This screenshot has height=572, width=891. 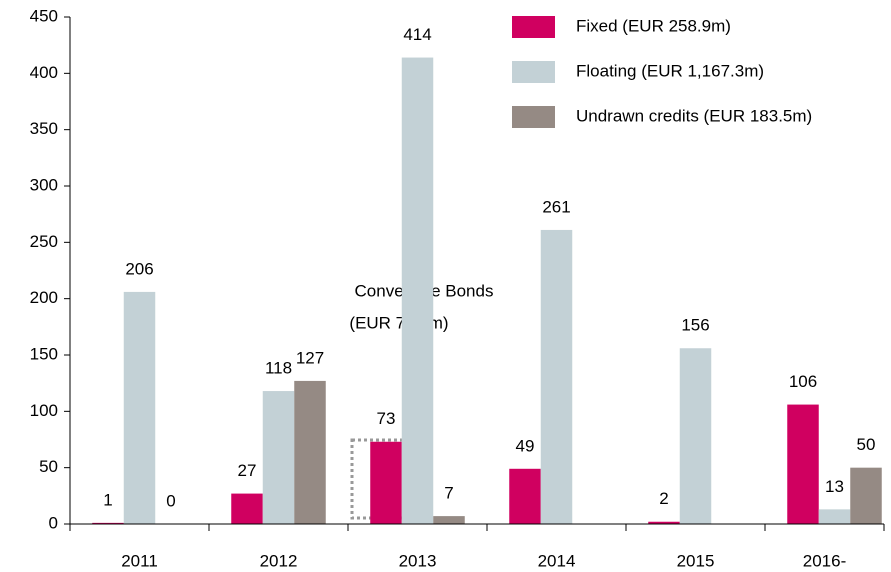 I want to click on y-tick-label: 100, so click(x=44, y=410).